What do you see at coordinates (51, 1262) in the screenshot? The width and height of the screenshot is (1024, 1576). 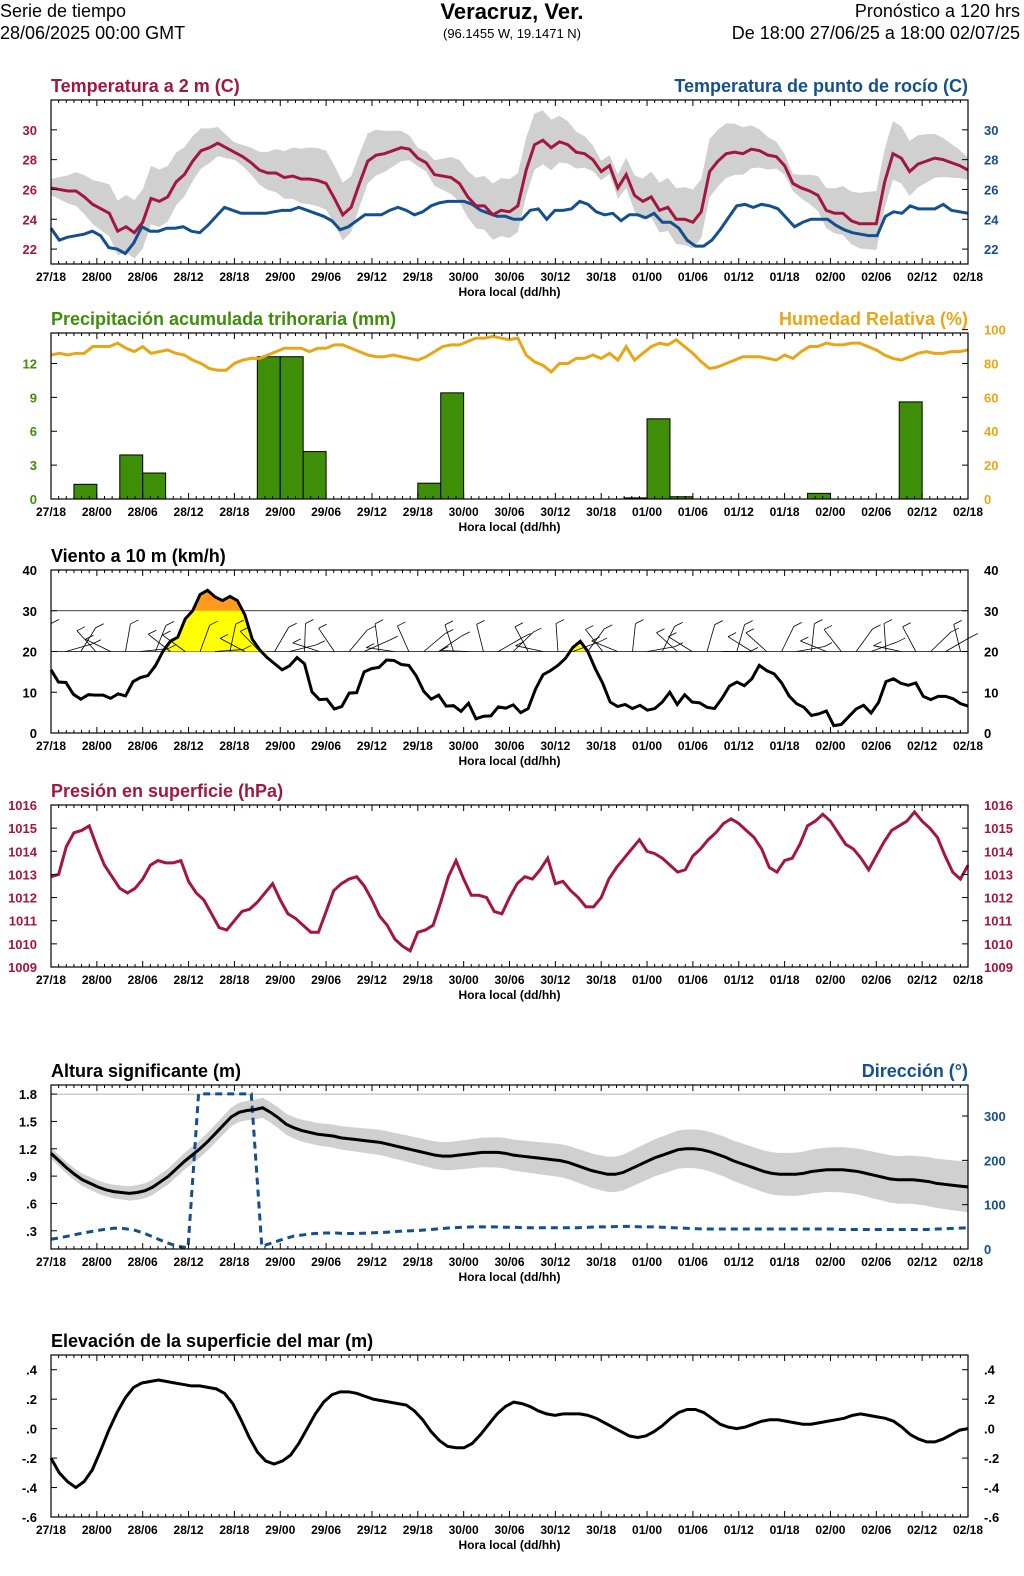 I see `waves-xtick-label: 27/18` at bounding box center [51, 1262].